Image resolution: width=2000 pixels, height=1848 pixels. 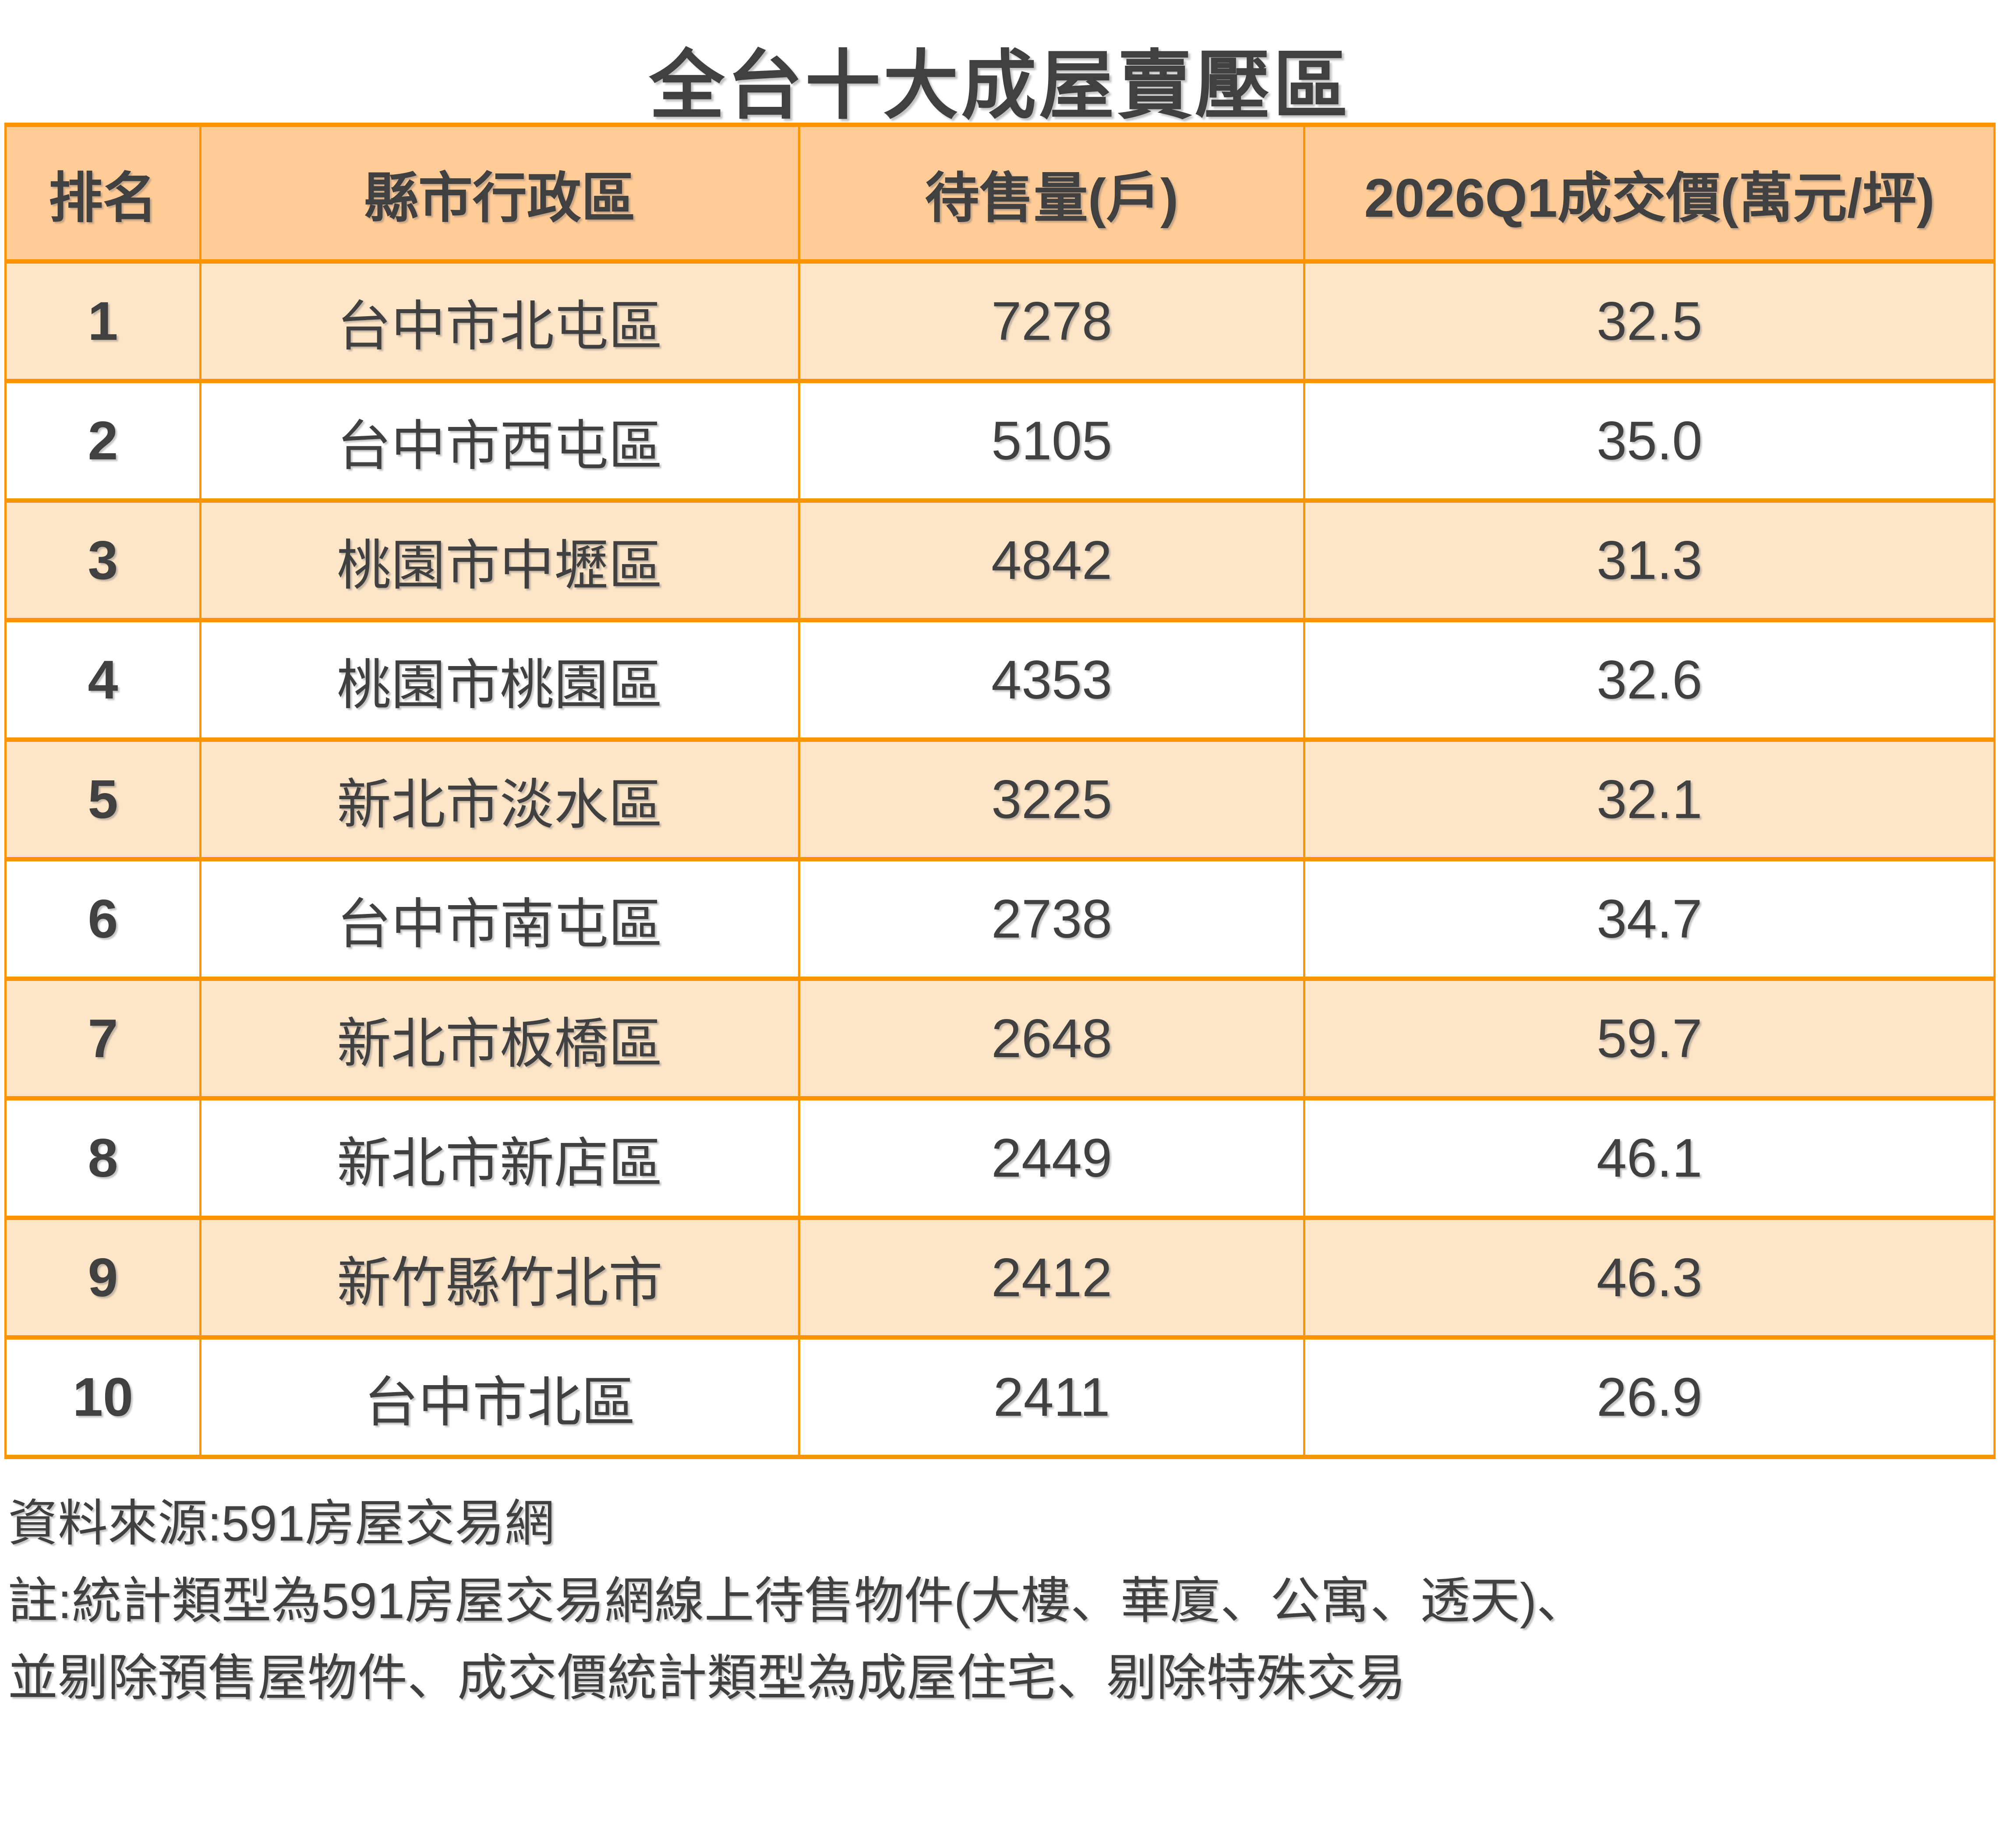 What do you see at coordinates (1000, 86) in the screenshot?
I see `page-title: 全台十大成屋賣壓區` at bounding box center [1000, 86].